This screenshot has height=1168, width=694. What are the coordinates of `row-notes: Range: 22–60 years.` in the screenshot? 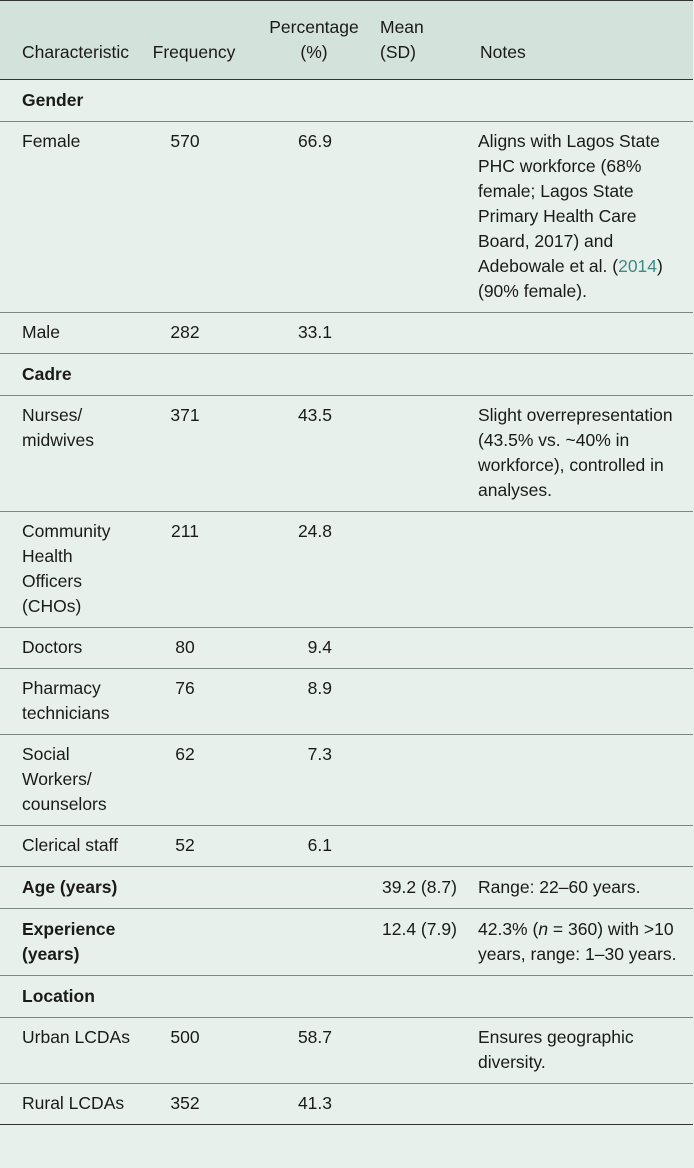 It's located at (582, 887).